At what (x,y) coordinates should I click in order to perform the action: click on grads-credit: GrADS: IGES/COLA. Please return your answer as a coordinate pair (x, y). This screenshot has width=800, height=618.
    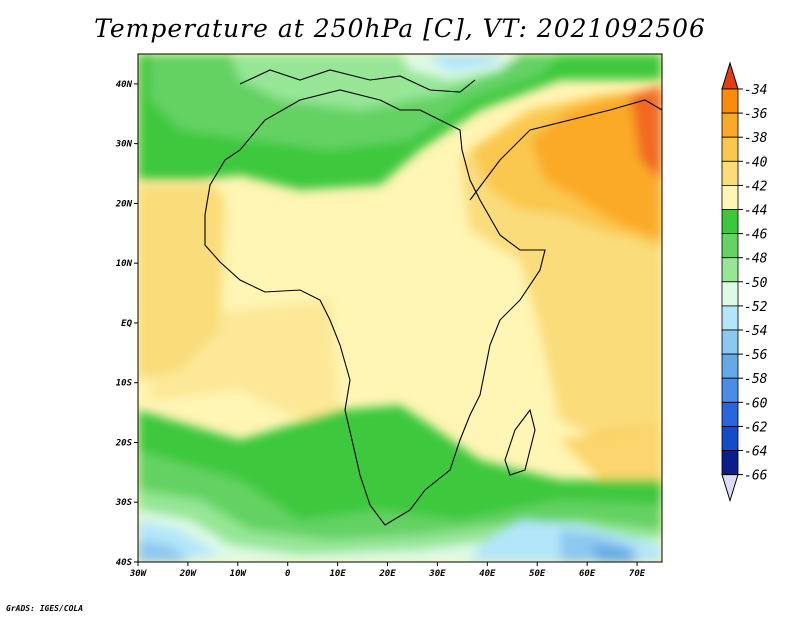
    Looking at the image, I should click on (45, 608).